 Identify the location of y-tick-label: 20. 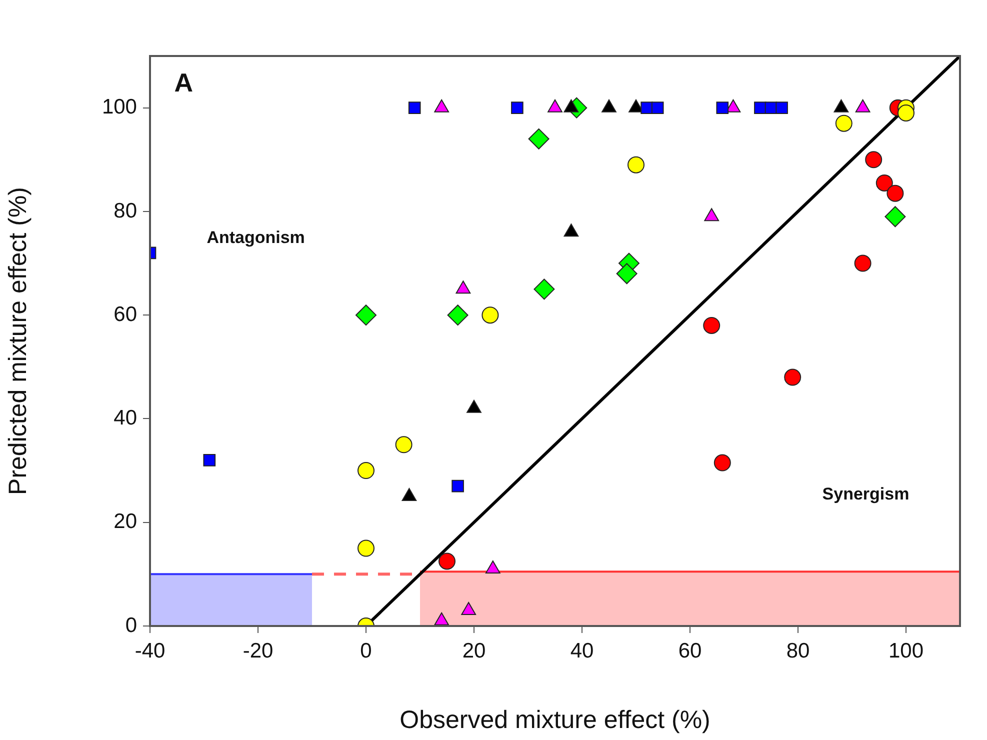
(125, 522).